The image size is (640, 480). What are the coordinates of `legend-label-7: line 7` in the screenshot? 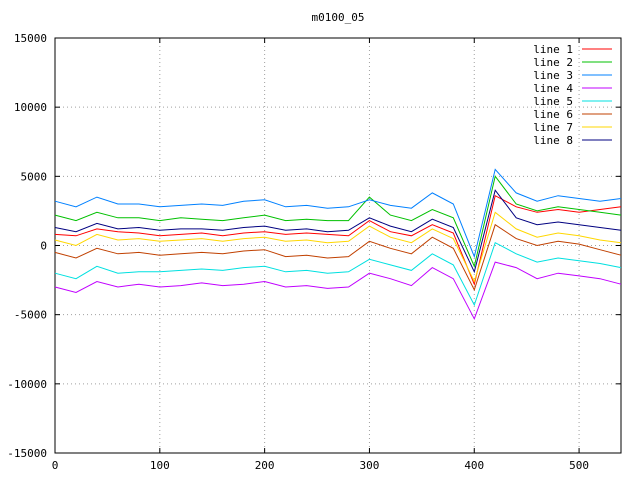 It's located at (553, 127).